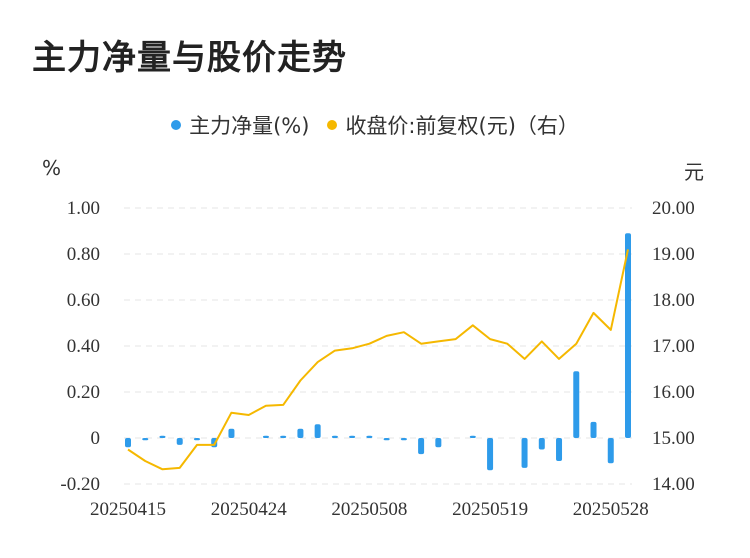 This screenshot has height=558, width=750. Describe the element at coordinates (673, 254) in the screenshot. I see `right-tick-label: 19.00` at that location.